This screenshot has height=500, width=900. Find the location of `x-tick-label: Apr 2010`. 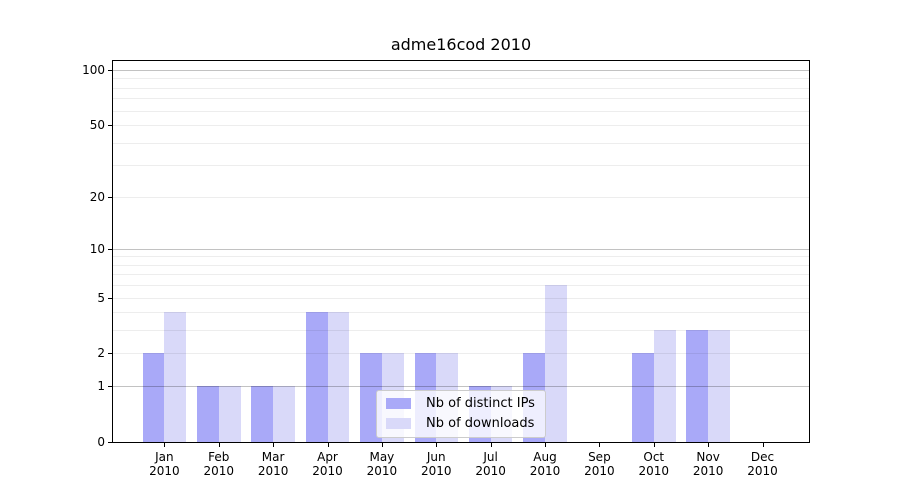

x-tick-label: Apr 2010 is located at coordinates (328, 464).